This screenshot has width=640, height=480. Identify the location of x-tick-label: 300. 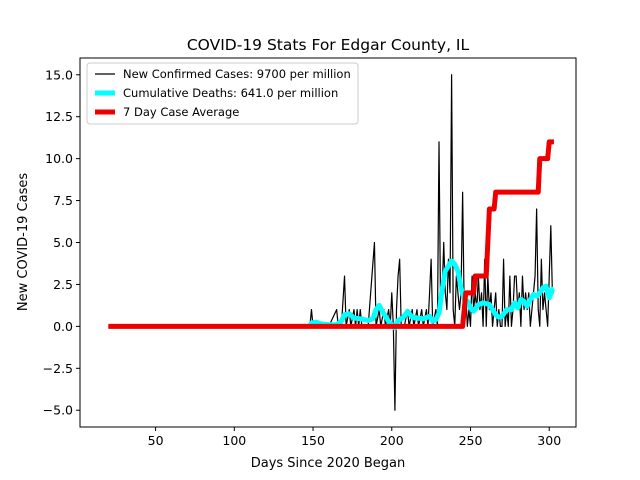
(549, 440).